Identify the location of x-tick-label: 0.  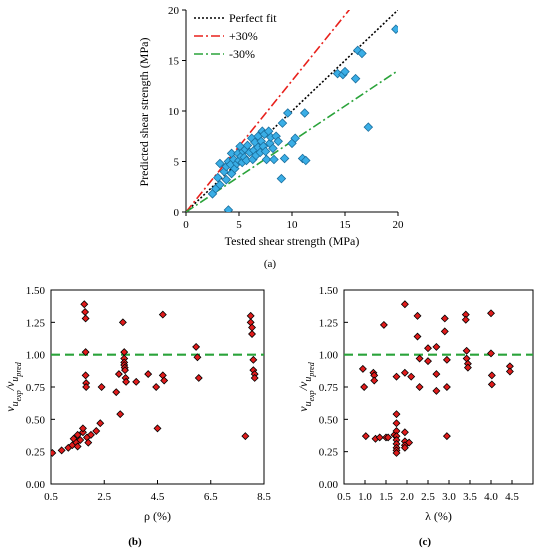
(186, 225).